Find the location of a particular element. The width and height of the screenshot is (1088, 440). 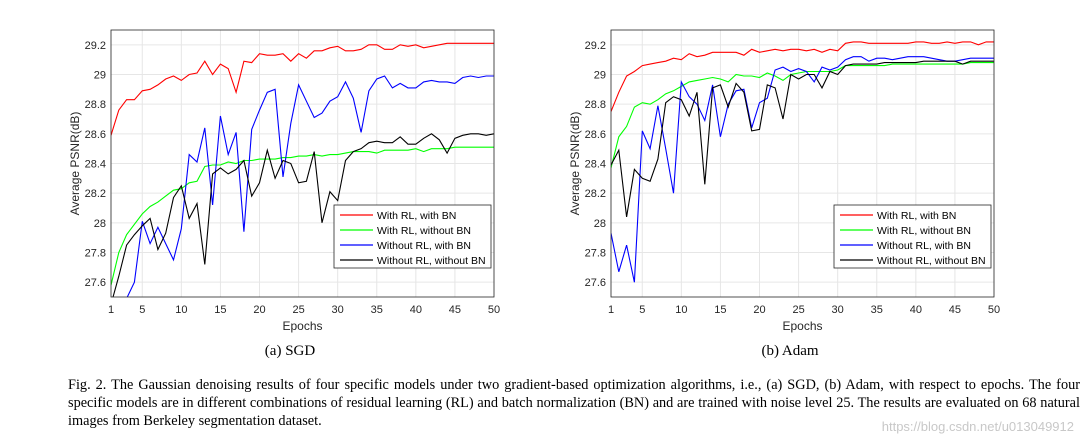

subcaption-adam: (b) Adam is located at coordinates (790, 351).